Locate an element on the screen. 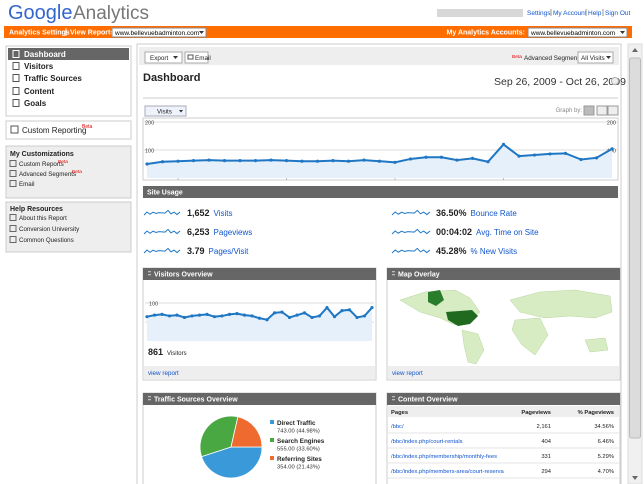 Image resolution: width=644 pixels, height=484 pixels. site-usage-metric: 6,253 Pageviews is located at coordinates (219, 232).